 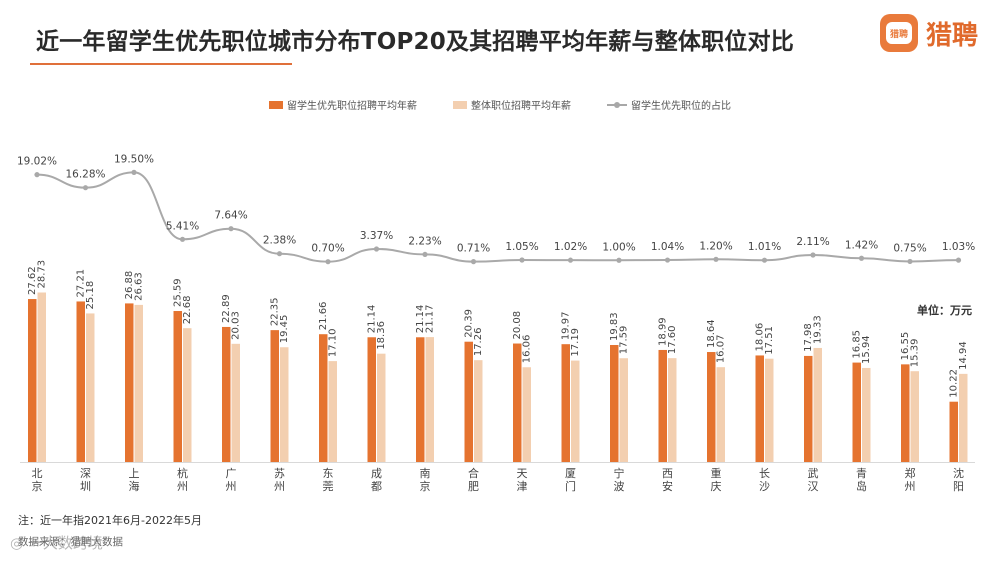 I want to click on bar-value-label-series1: 19.83, so click(x=614, y=326).